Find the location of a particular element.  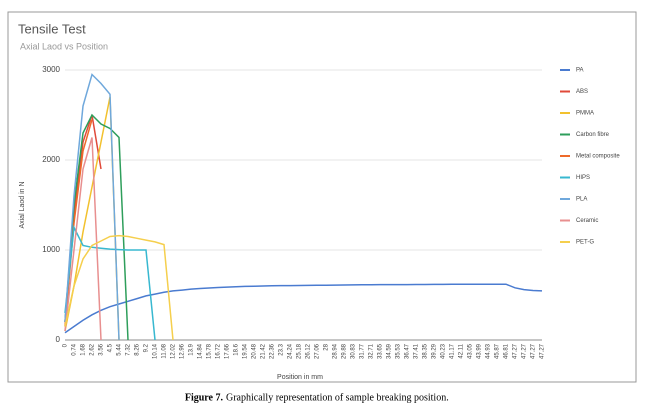

x-tick-label: 3.56 is located at coordinates (102, 349).